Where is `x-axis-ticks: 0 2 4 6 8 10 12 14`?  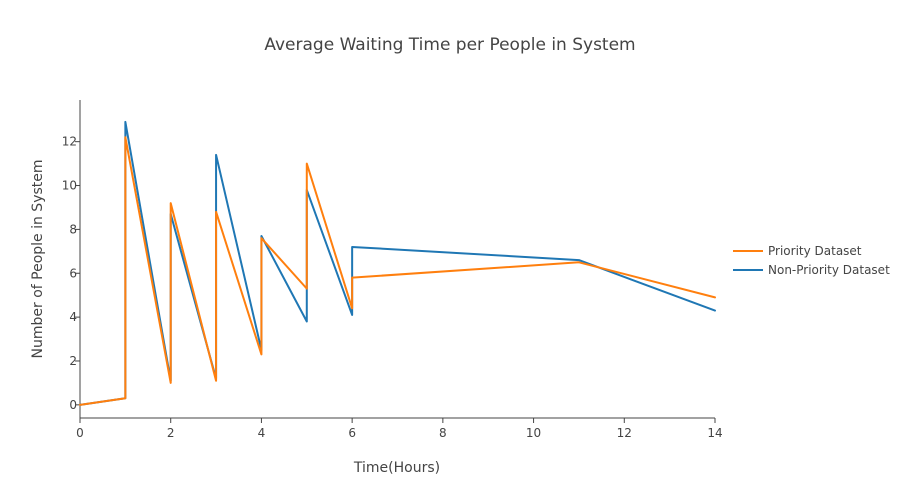 x-axis-ticks: 0 2 4 6 8 10 12 14 is located at coordinates (399, 429).